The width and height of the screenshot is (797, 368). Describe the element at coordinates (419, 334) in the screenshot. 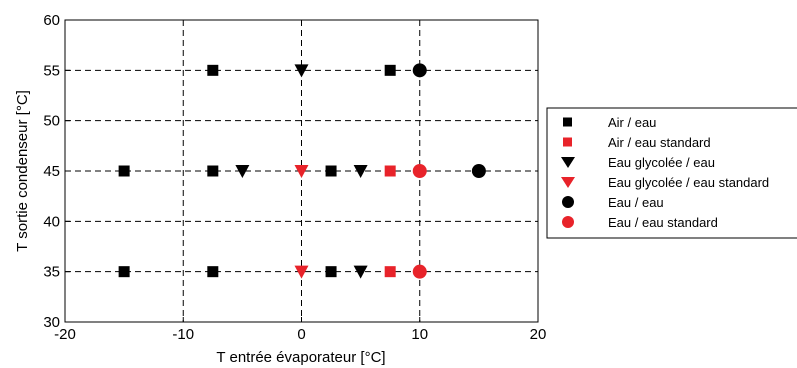

I see `x-tick-label: 10` at that location.